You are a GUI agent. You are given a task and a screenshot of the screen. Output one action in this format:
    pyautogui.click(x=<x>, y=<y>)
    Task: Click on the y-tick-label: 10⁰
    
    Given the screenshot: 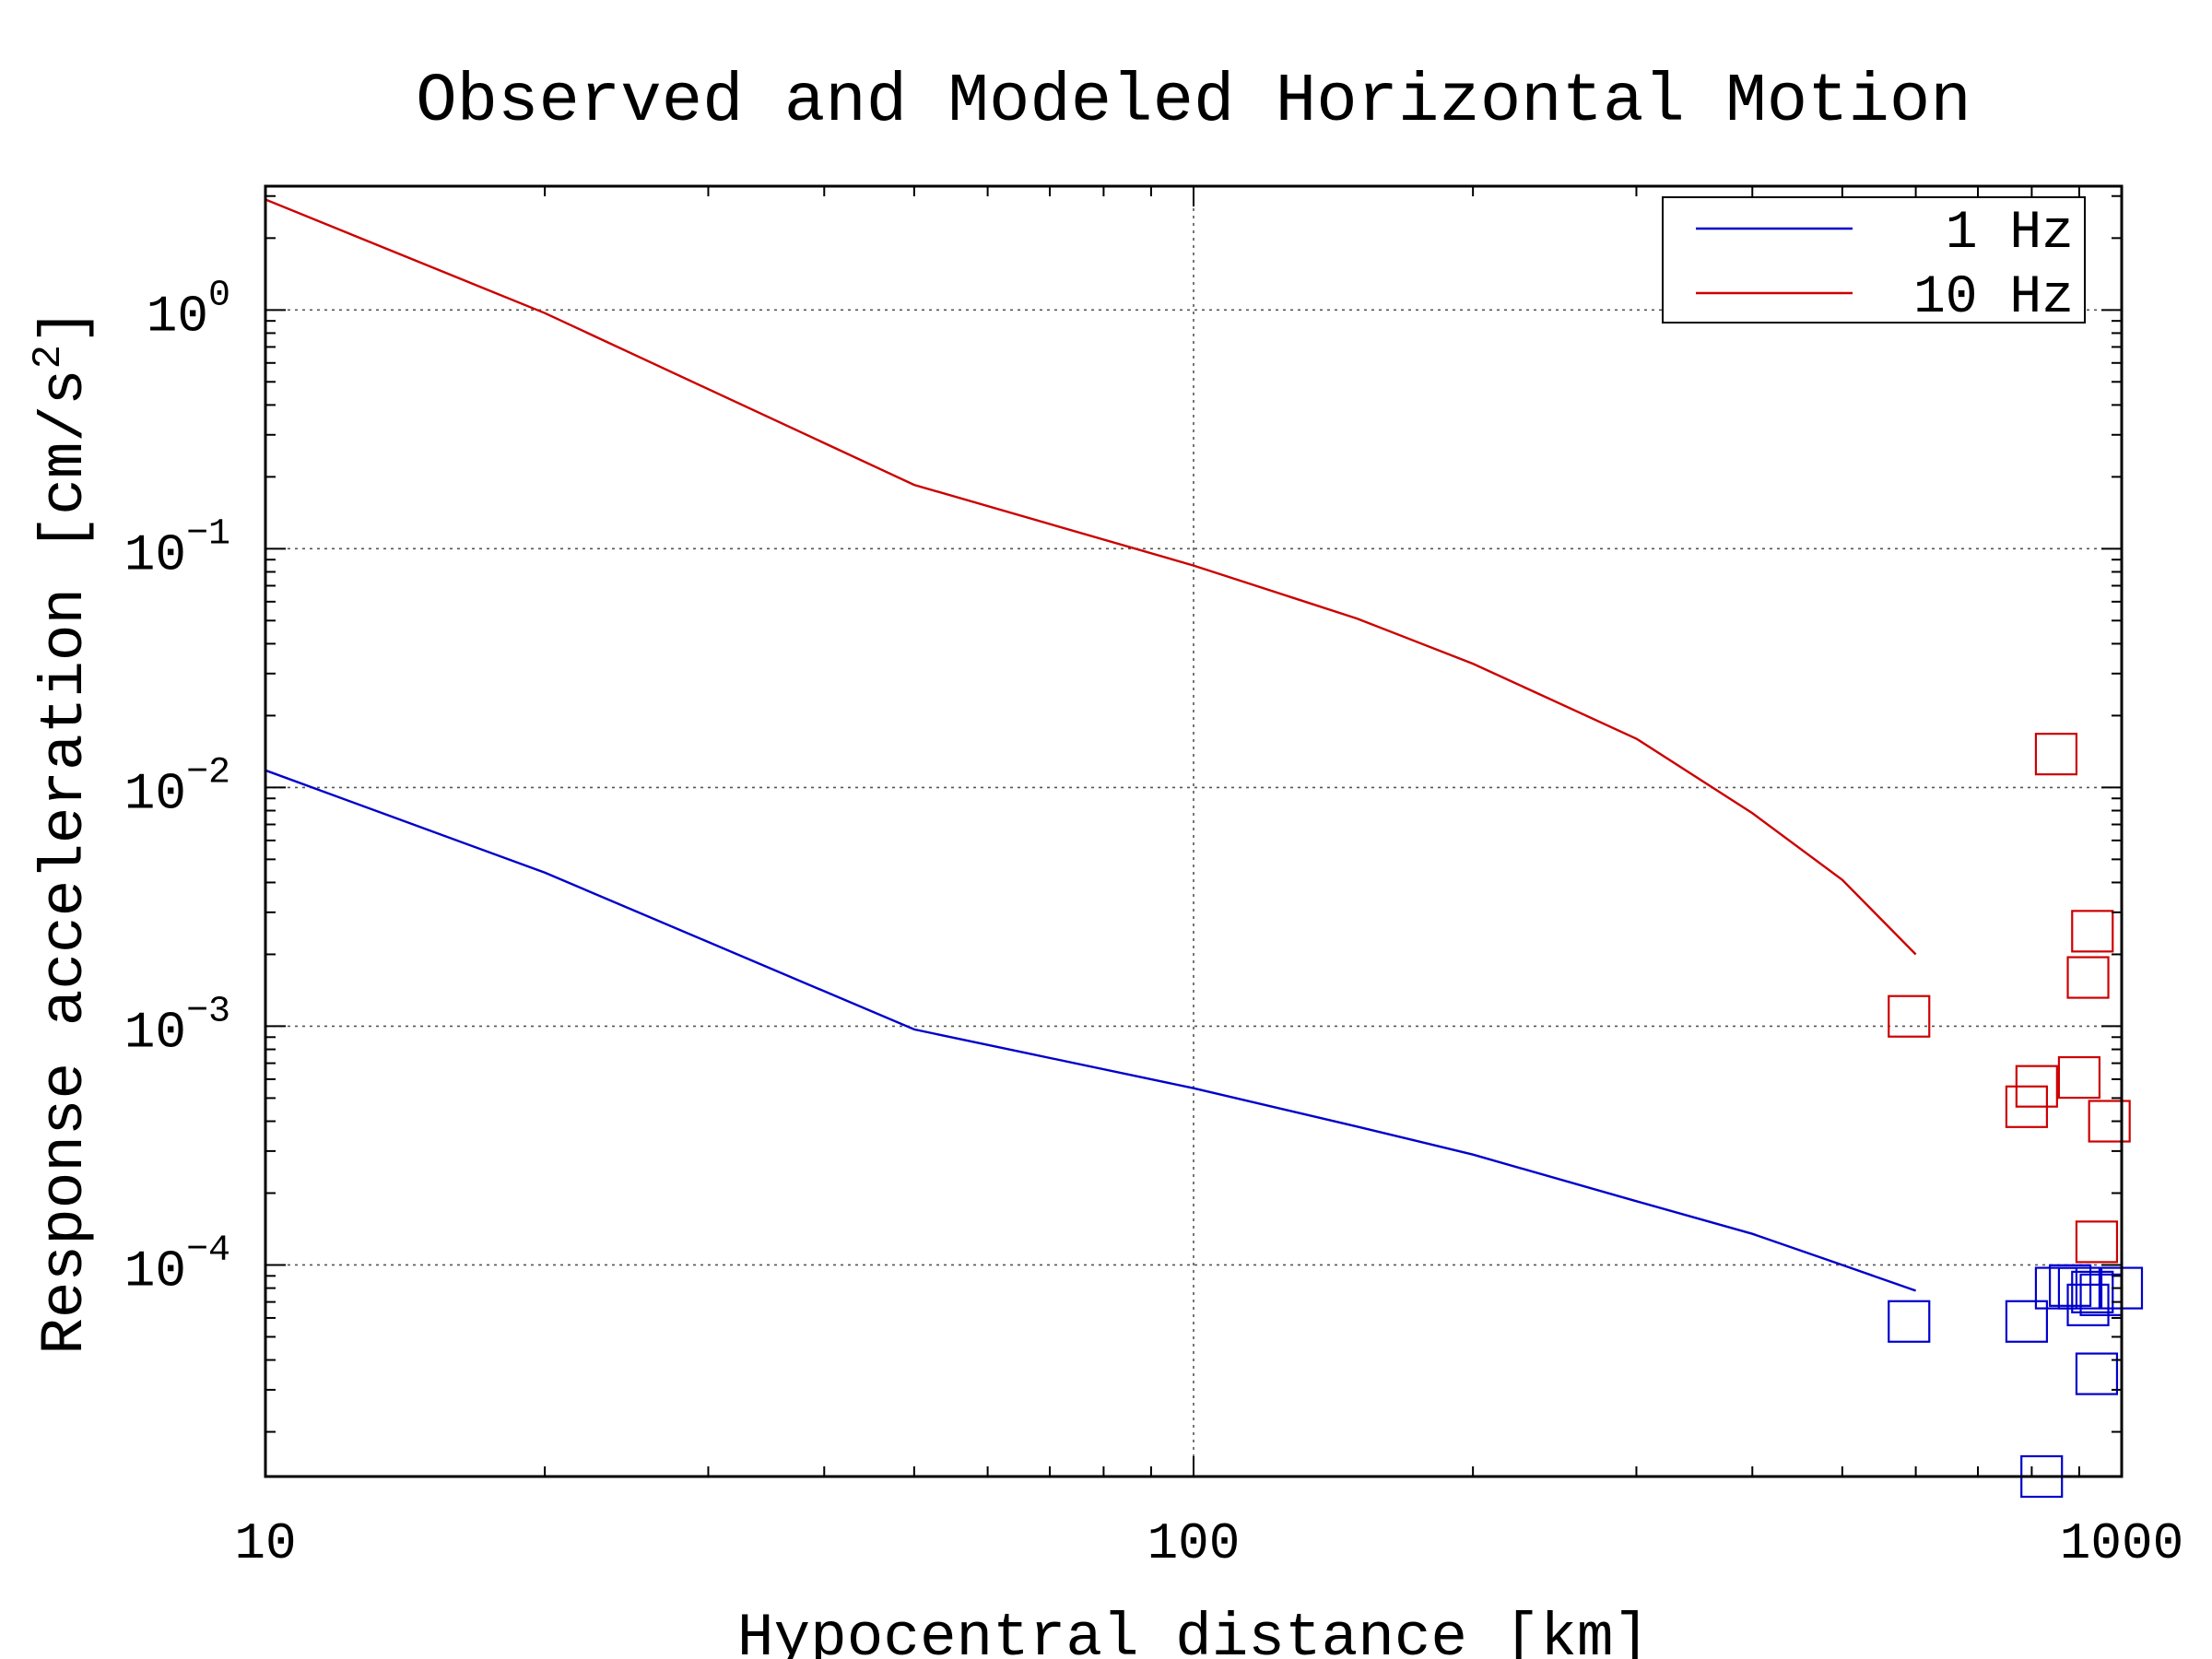 What is the action you would take?
    pyautogui.click(x=188, y=310)
    